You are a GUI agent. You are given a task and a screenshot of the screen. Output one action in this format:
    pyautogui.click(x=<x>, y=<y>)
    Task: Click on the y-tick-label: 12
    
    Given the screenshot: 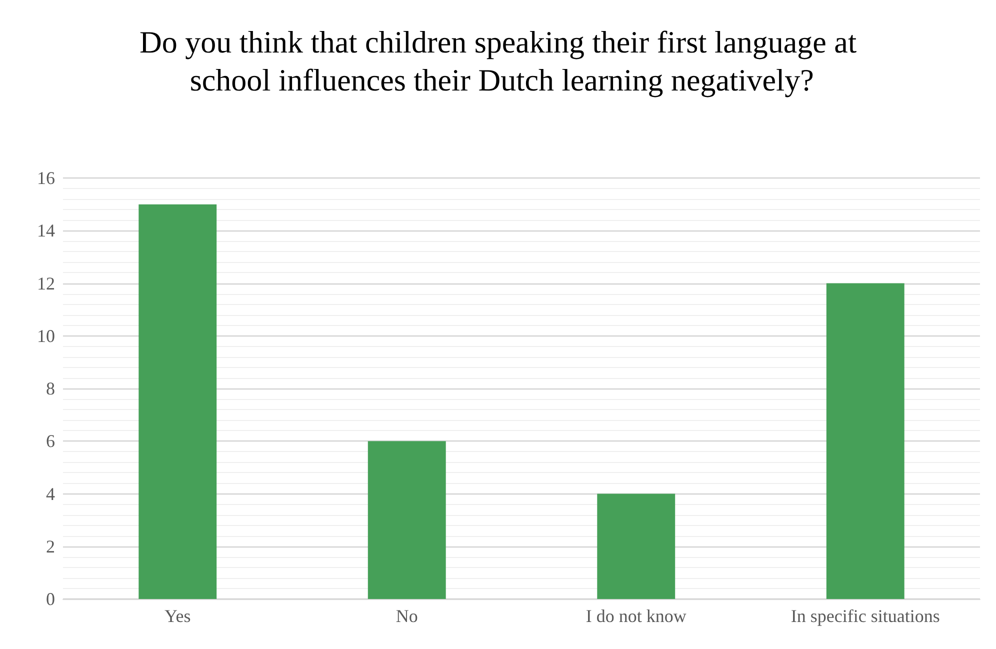 What is the action you would take?
    pyautogui.click(x=46, y=283)
    